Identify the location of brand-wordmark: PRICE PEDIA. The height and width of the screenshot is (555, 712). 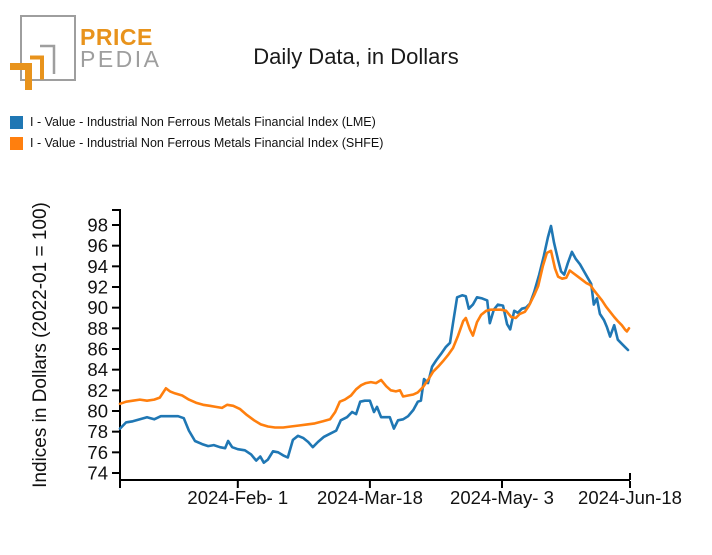
(121, 48).